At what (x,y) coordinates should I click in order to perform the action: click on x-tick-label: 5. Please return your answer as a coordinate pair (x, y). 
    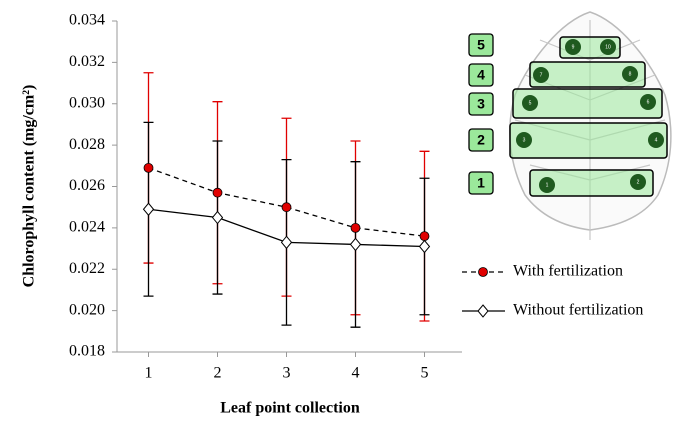
    Looking at the image, I should click on (425, 373).